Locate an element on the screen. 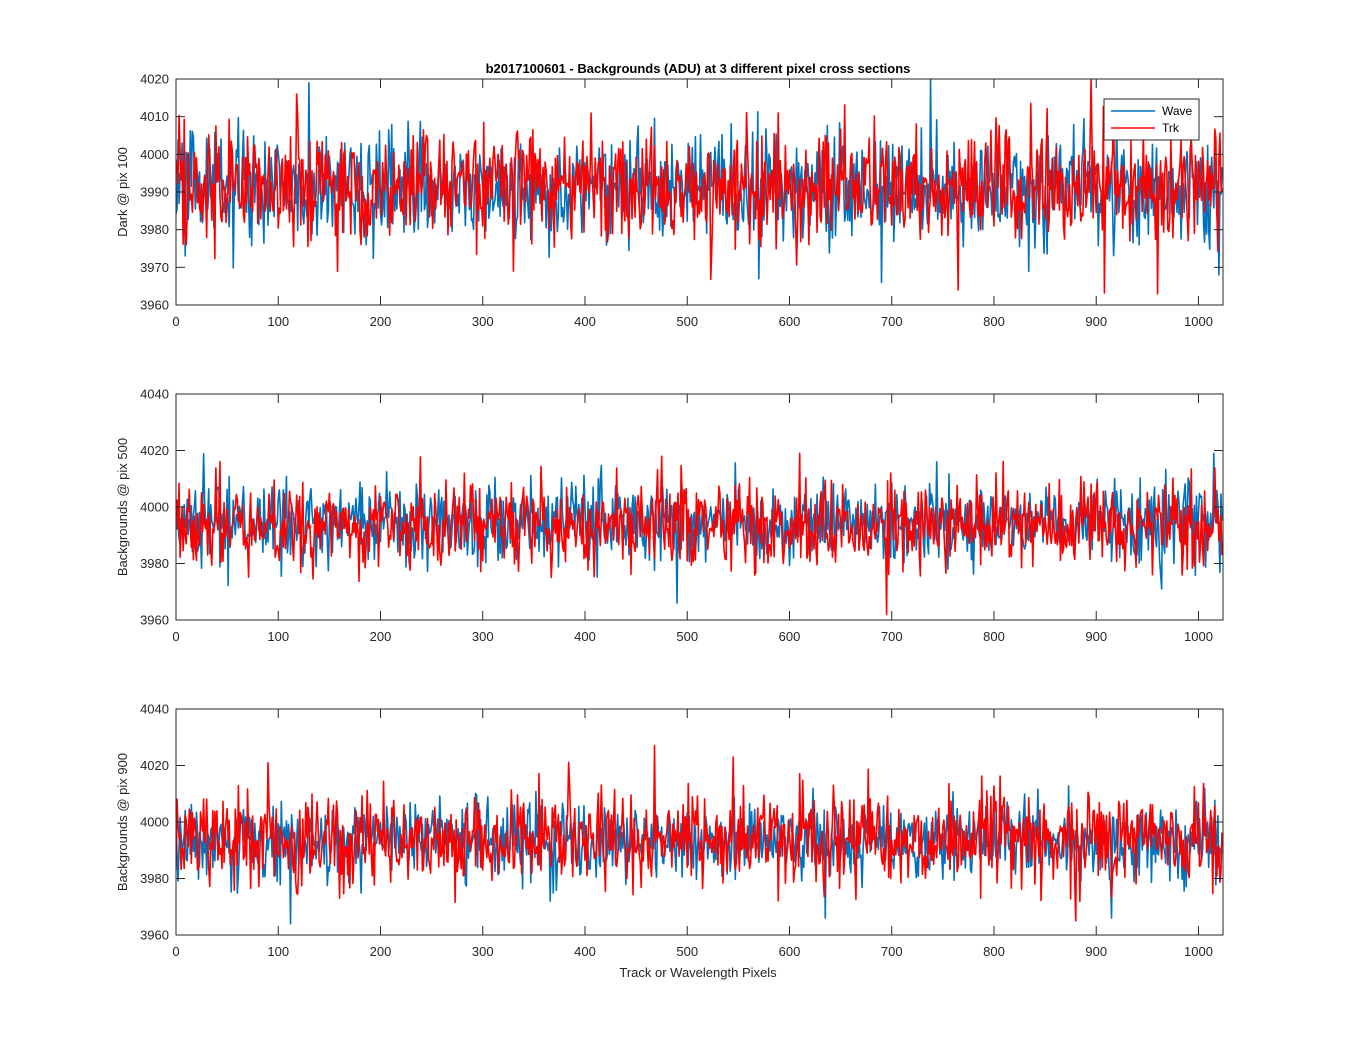 The width and height of the screenshot is (1350, 1055). x-axis-label: Track or Wavelength Pixels is located at coordinates (698, 972).